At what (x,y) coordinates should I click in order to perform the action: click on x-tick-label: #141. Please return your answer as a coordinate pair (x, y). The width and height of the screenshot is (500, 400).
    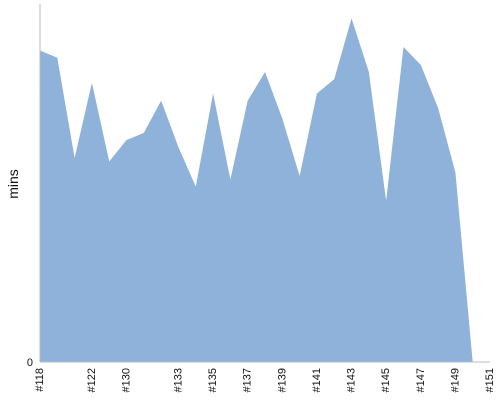
    Looking at the image, I should click on (317, 380).